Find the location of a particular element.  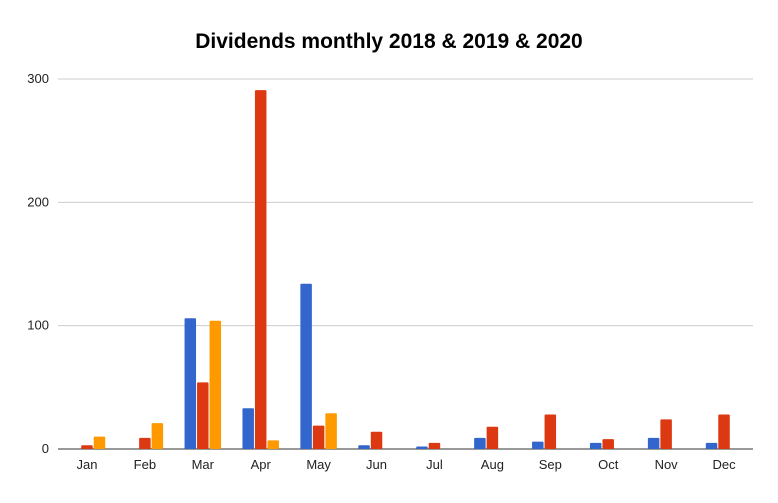

x-tick-label-apr: Apr is located at coordinates (261, 464).